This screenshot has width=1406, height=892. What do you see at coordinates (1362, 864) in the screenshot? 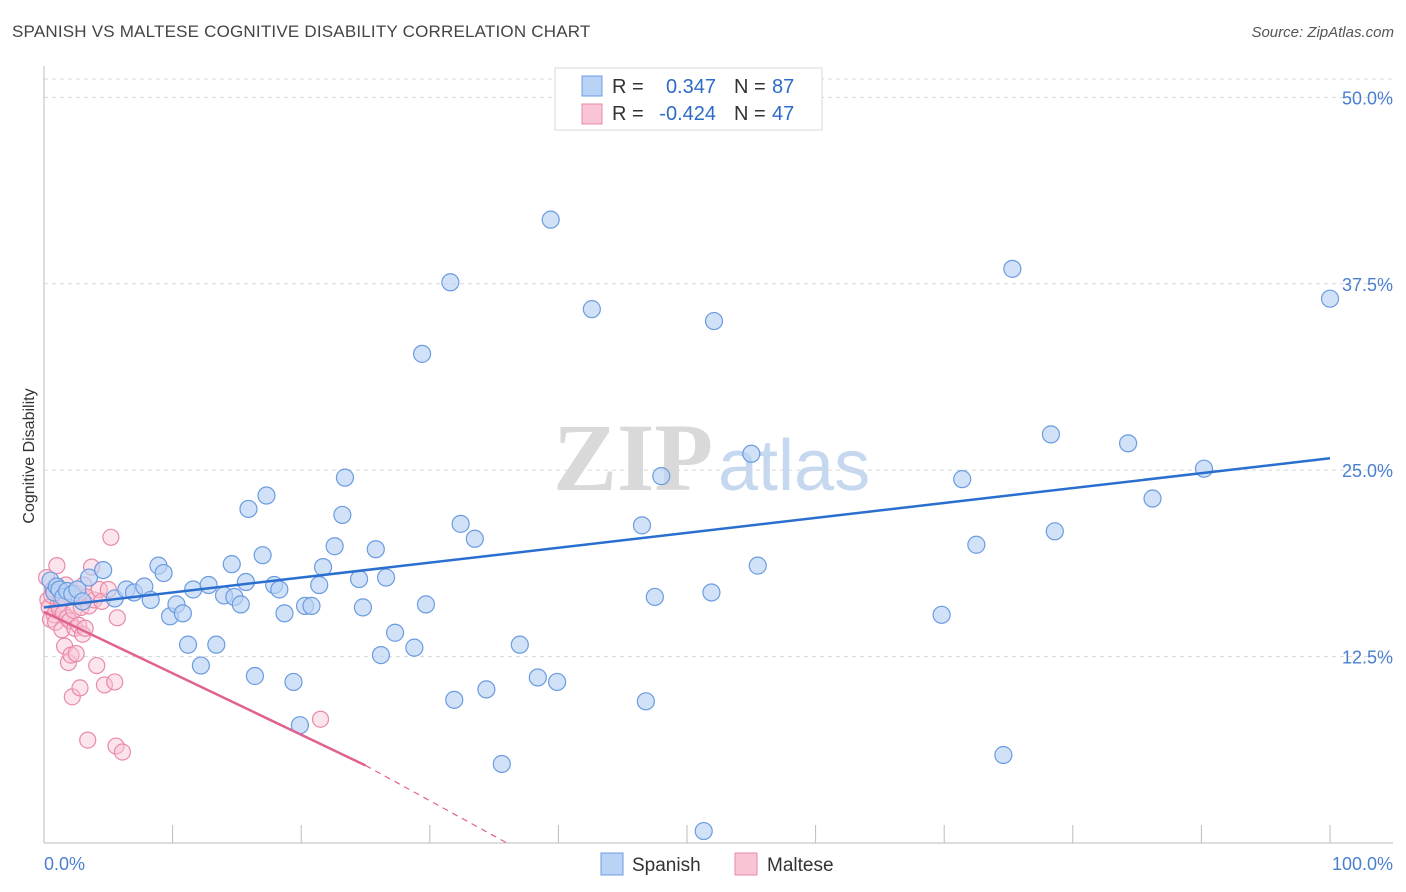
I see `x-tick-label: 100.0%` at bounding box center [1362, 864].